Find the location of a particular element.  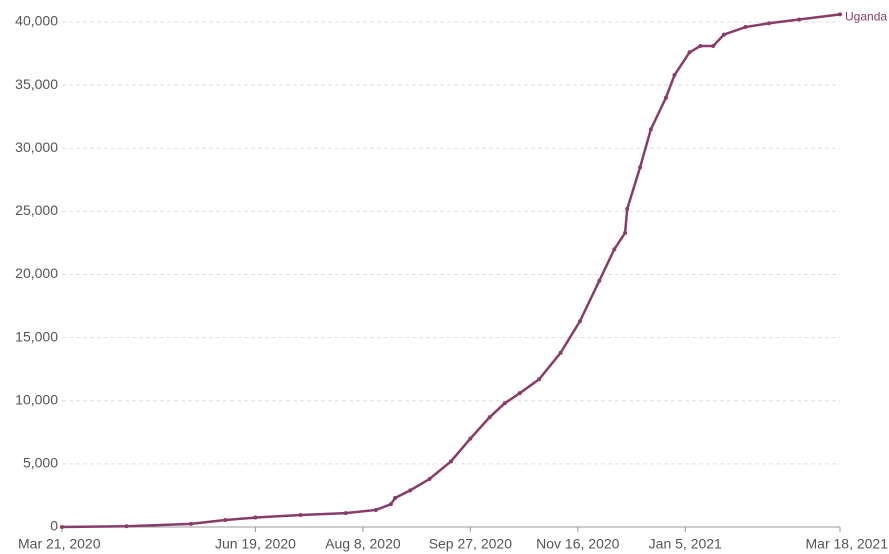

y-tick-label: 25,000 is located at coordinates (36, 210).